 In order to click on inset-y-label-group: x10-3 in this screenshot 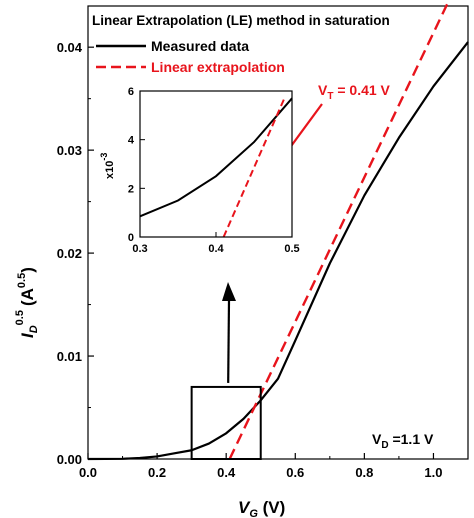, I will do `click(107, 166)`.